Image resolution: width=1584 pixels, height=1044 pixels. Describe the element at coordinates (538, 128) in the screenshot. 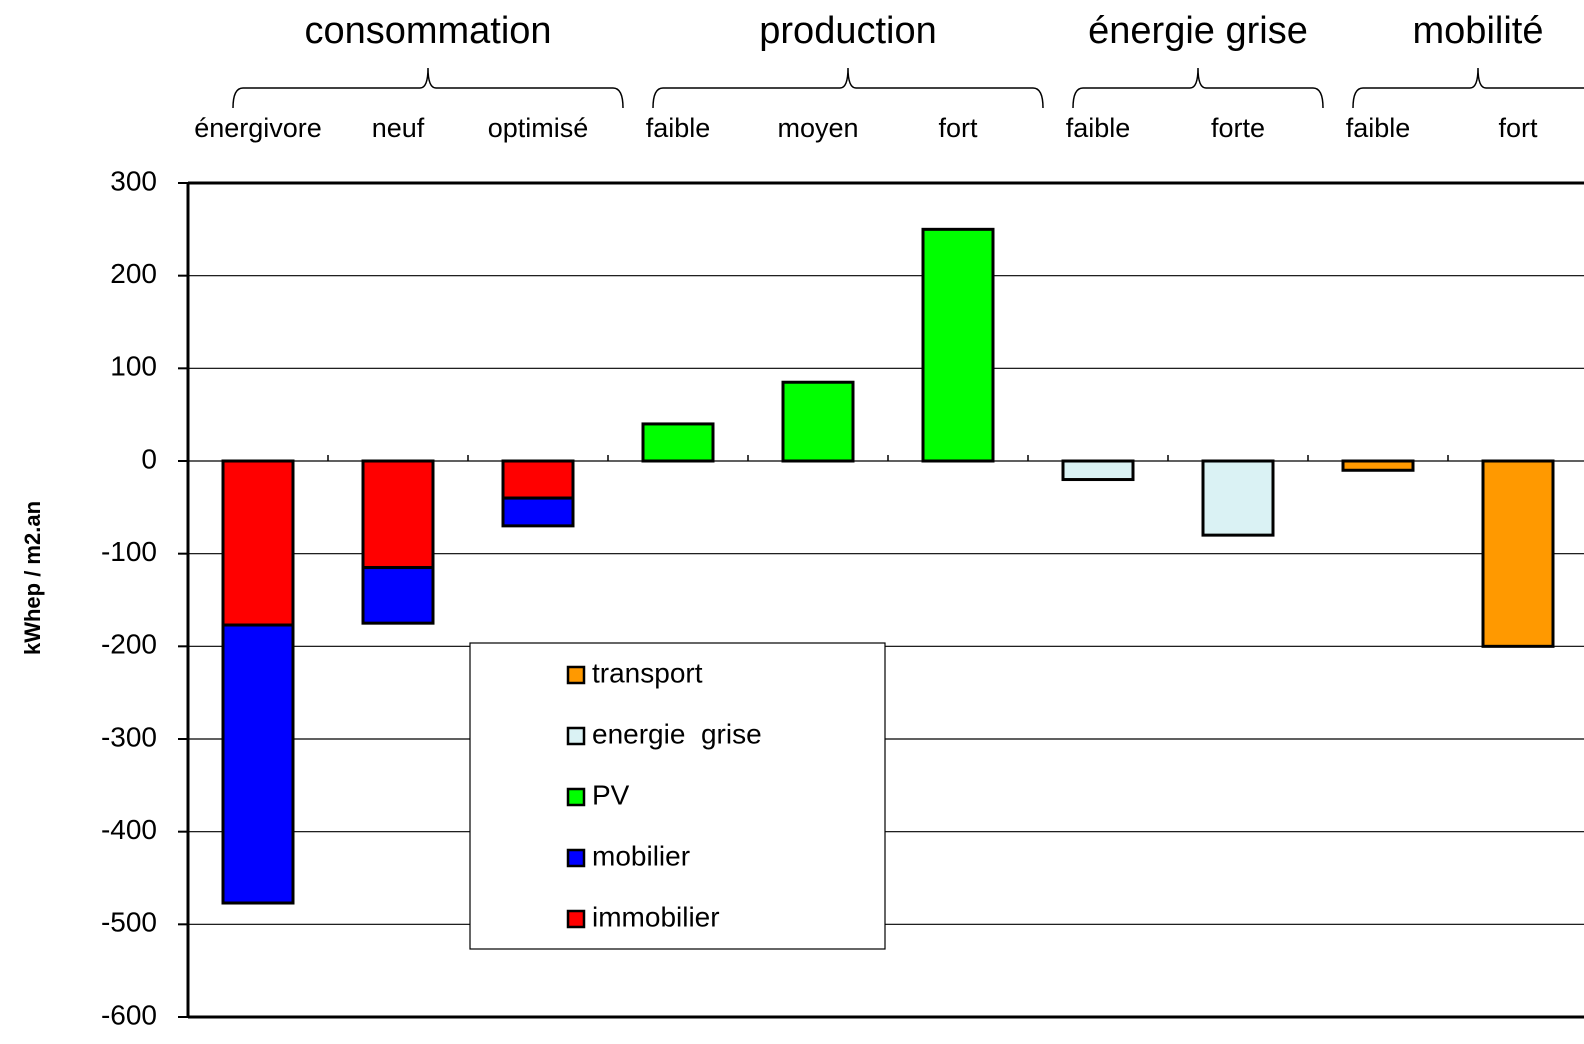

I see `x-tick-label: optimisé` at that location.